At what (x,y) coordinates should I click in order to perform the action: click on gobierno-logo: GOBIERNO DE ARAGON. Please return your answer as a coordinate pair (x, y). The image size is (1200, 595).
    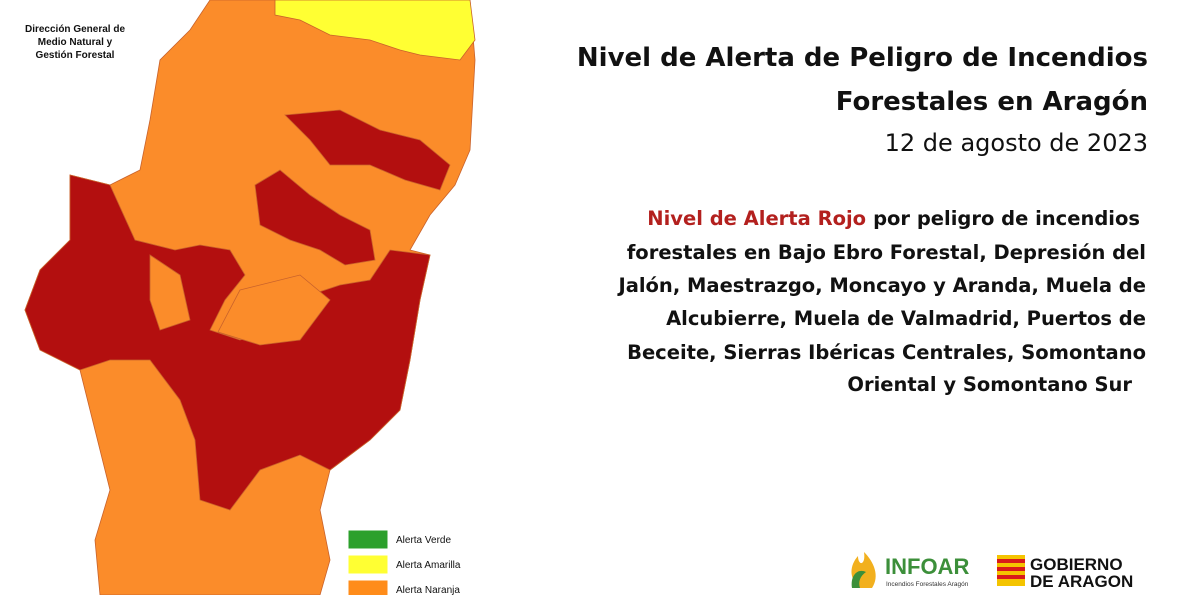
    Looking at the image, I should click on (1065, 573).